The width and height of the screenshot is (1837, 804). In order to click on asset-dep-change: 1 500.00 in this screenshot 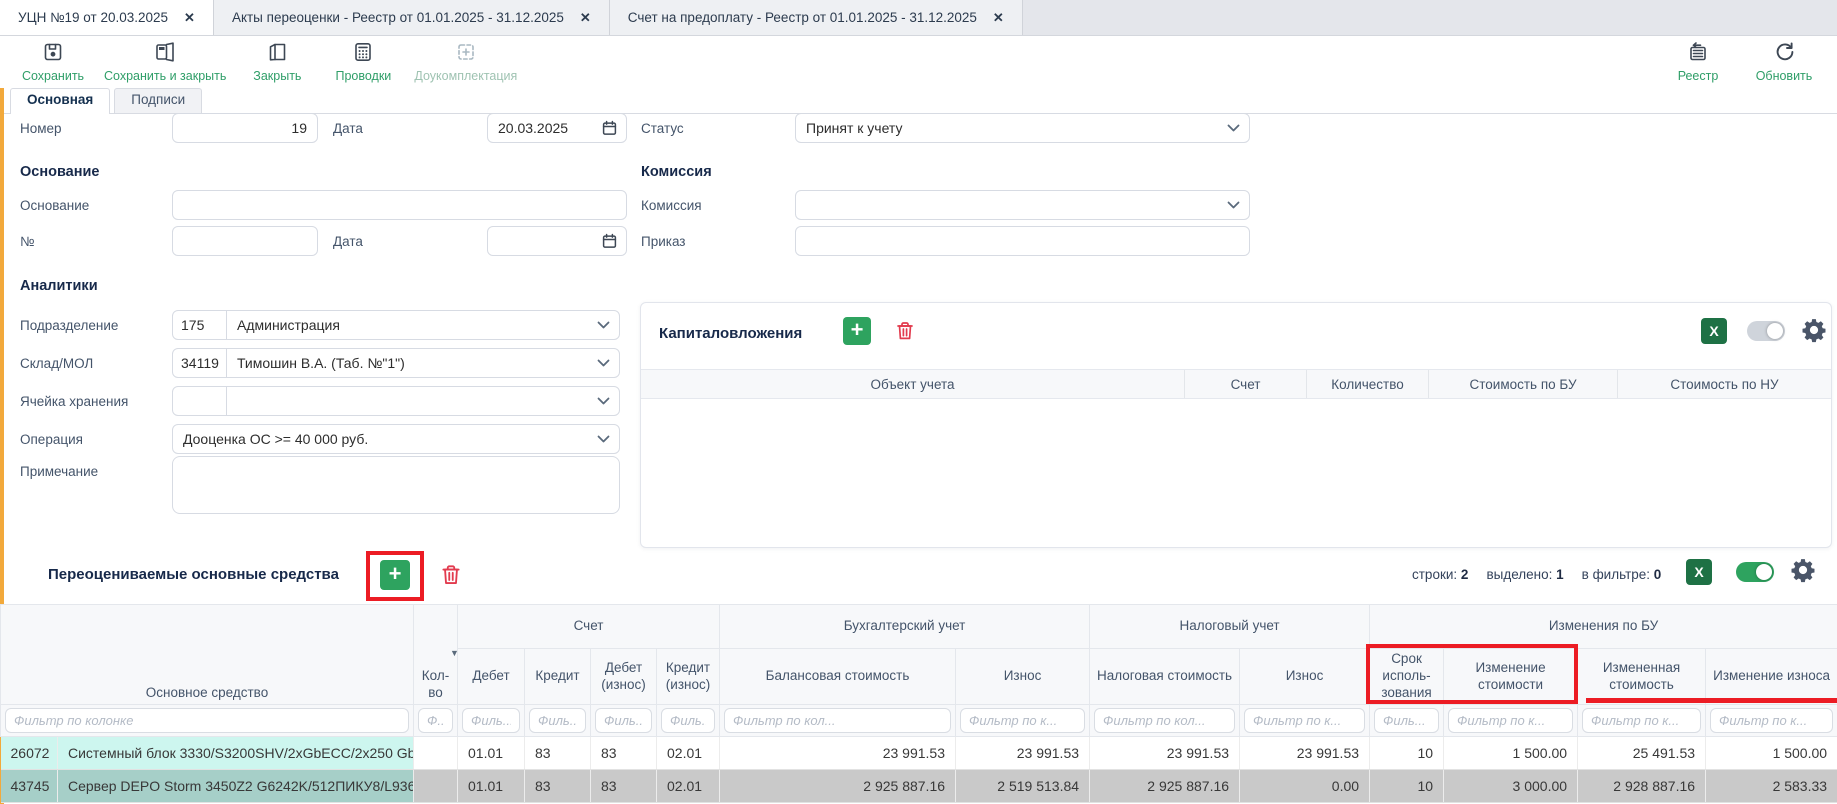, I will do `click(1771, 753)`.